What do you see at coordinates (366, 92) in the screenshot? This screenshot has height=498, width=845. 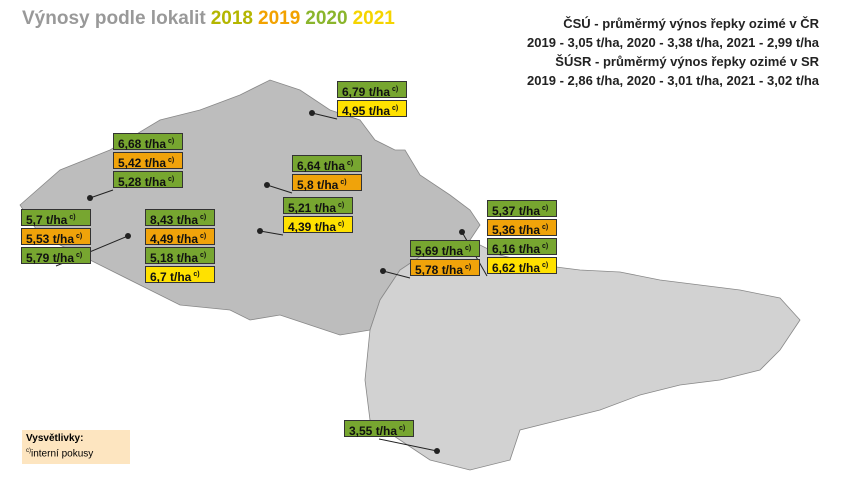 I see `yield-value: 6,79 t/ha` at bounding box center [366, 92].